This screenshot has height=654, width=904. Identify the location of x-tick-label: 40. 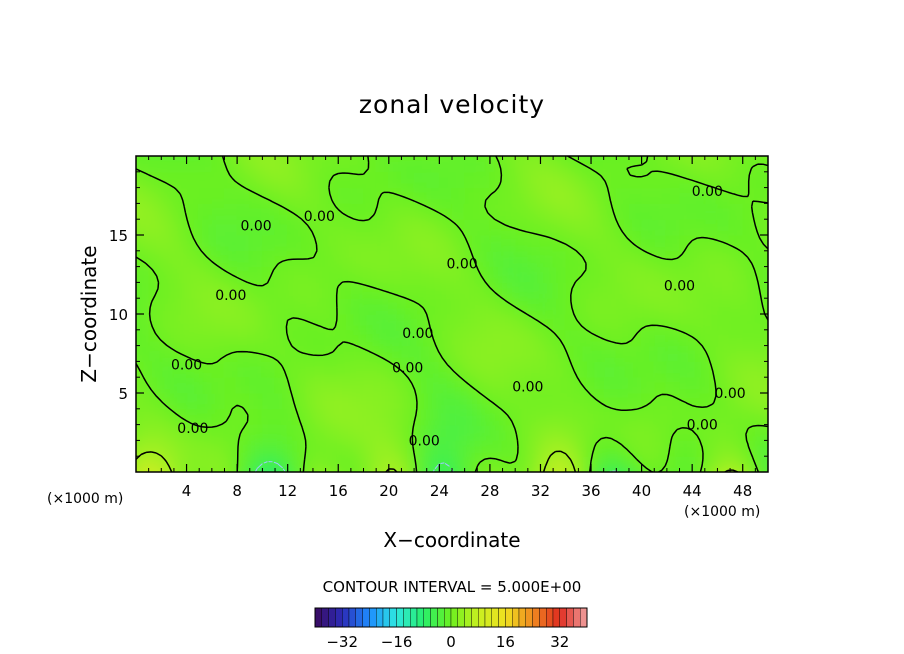
(641, 491).